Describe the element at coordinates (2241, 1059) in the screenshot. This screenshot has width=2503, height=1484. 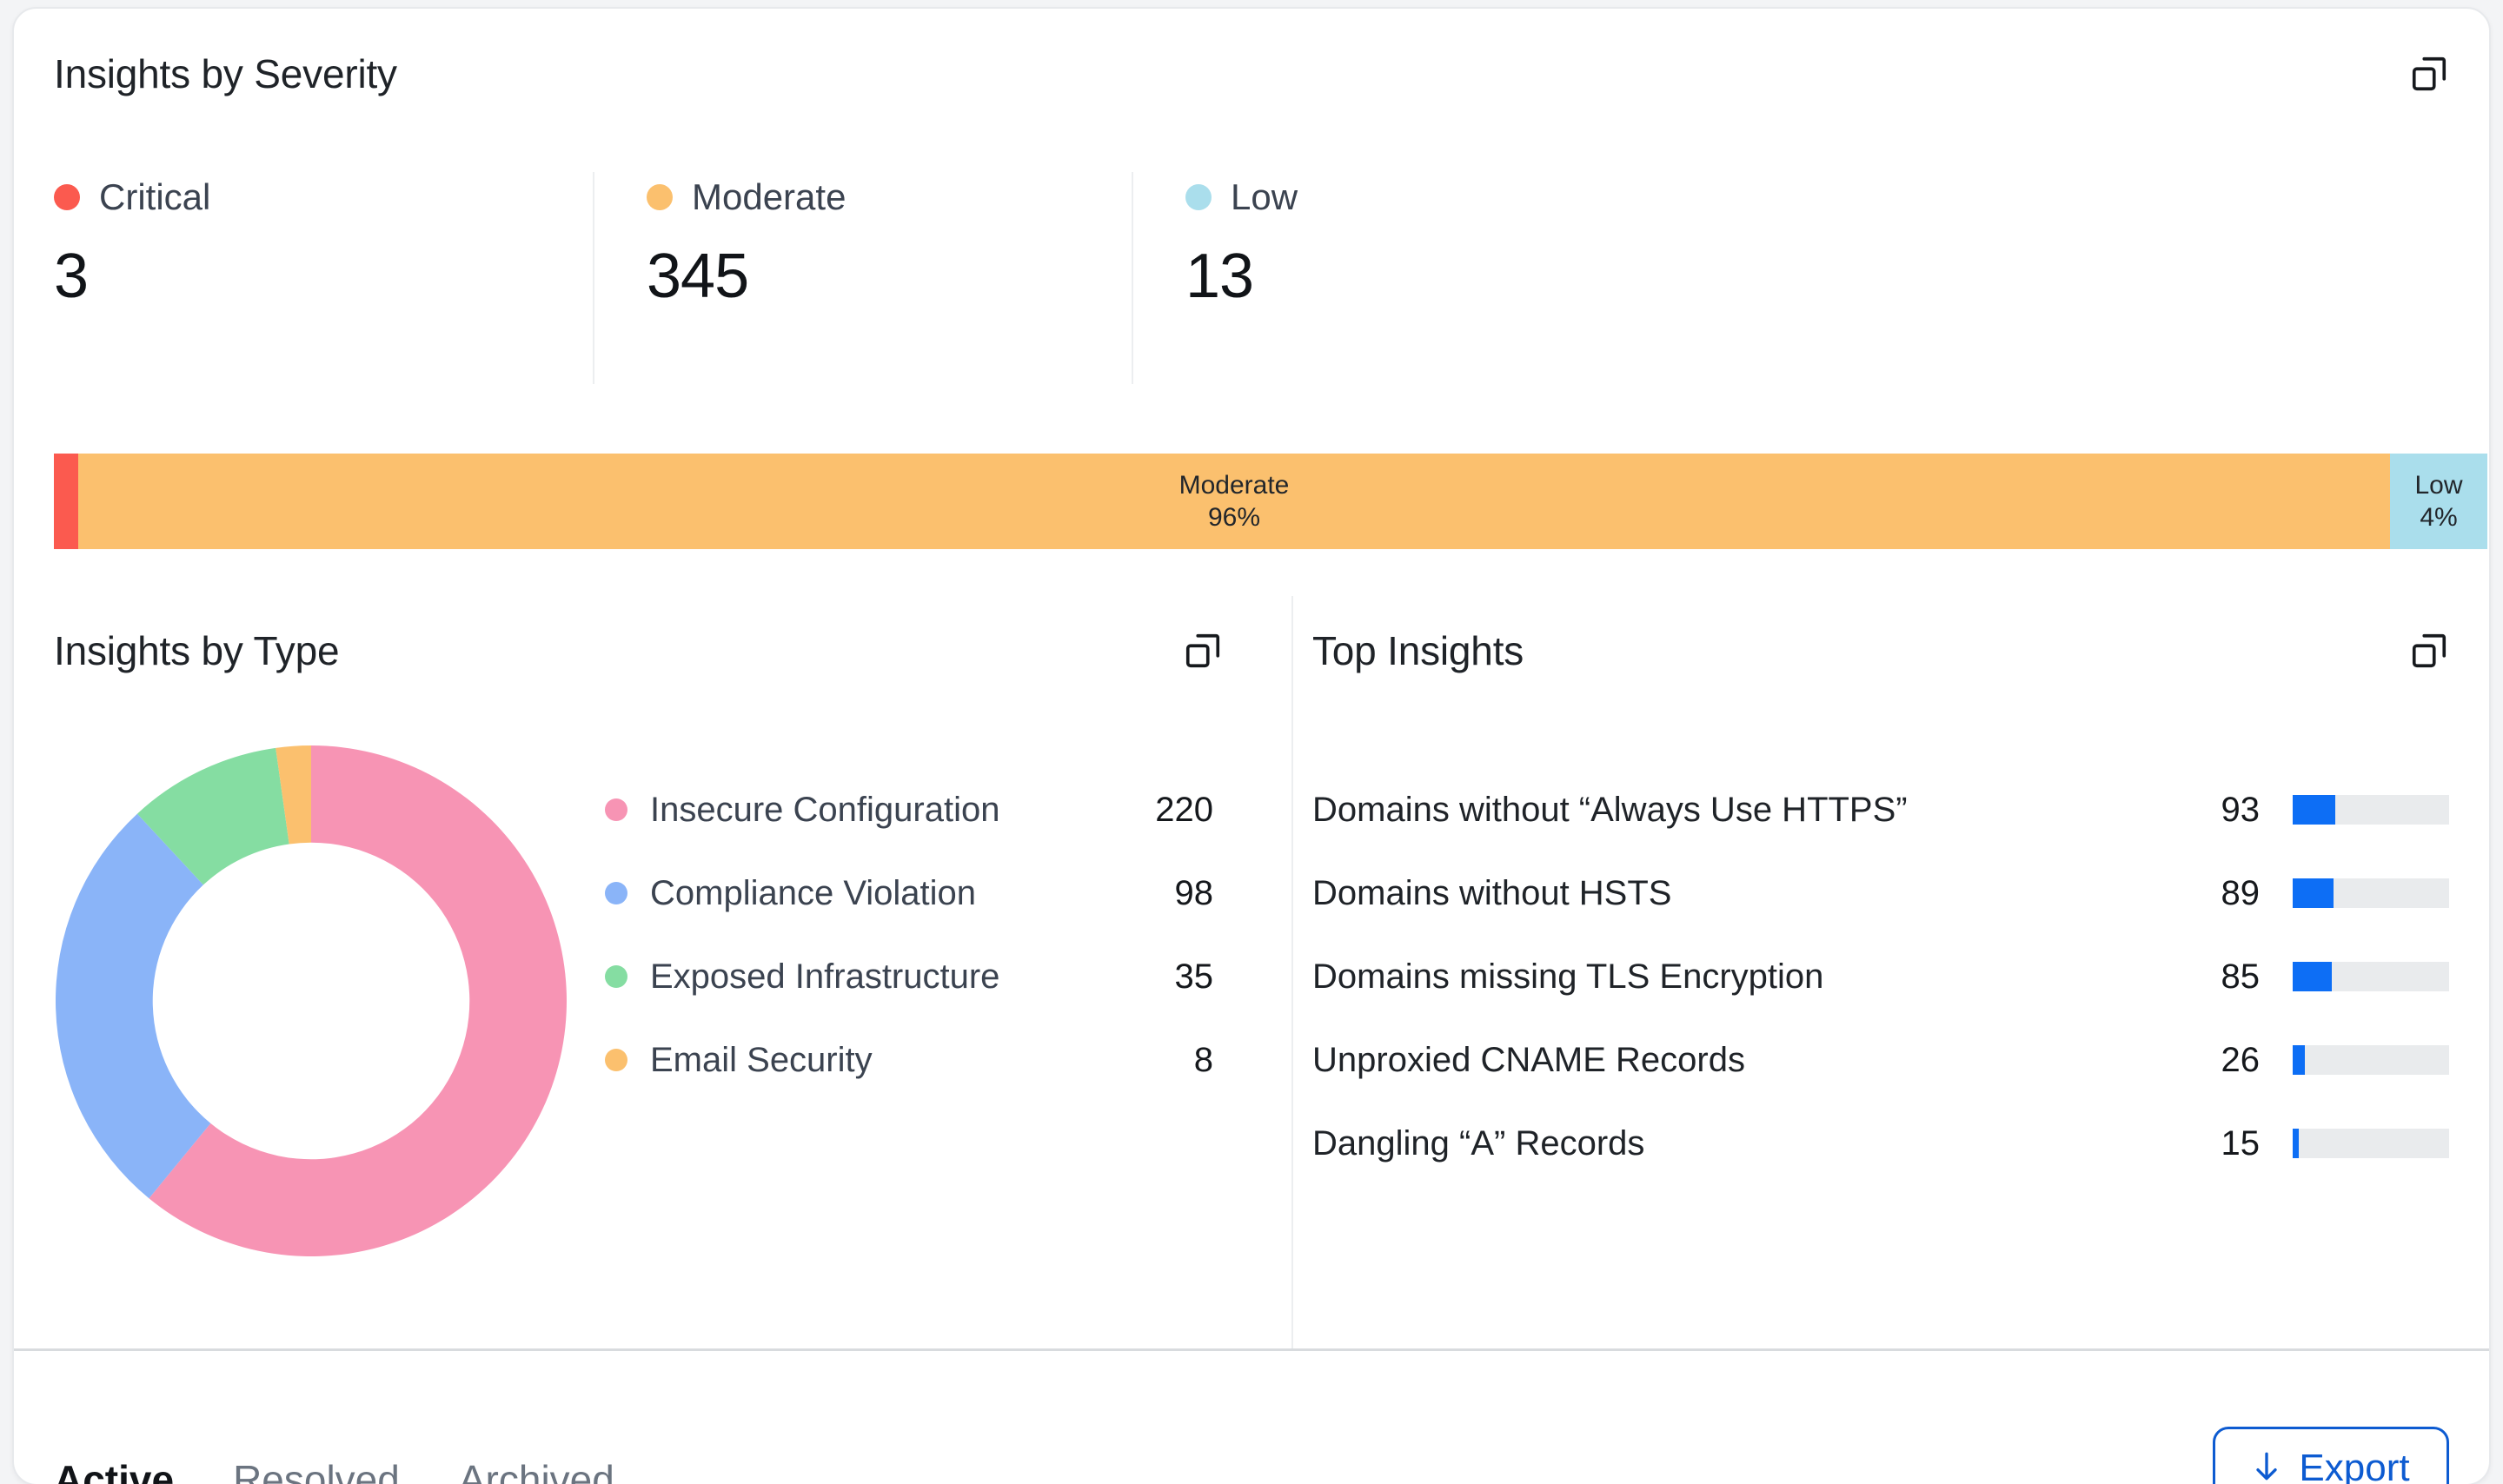
I see `insight-count: 26` at that location.